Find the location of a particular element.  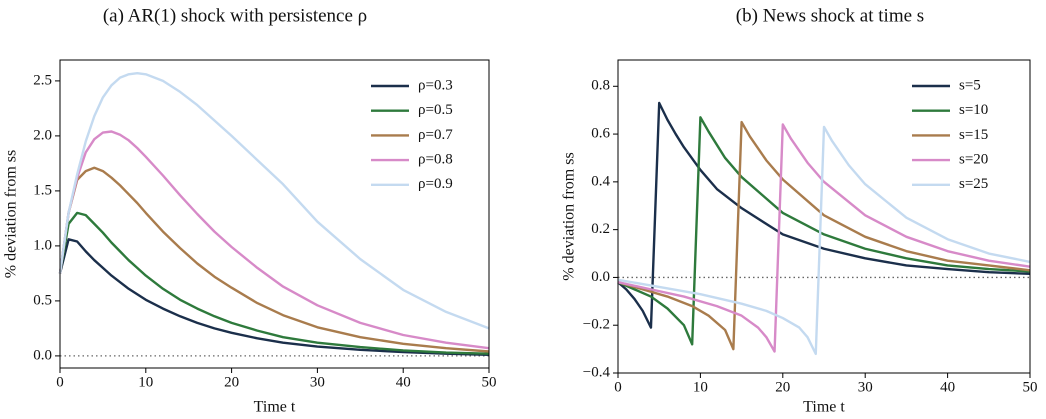

y-tick-label: 0.6 is located at coordinates (600, 134).